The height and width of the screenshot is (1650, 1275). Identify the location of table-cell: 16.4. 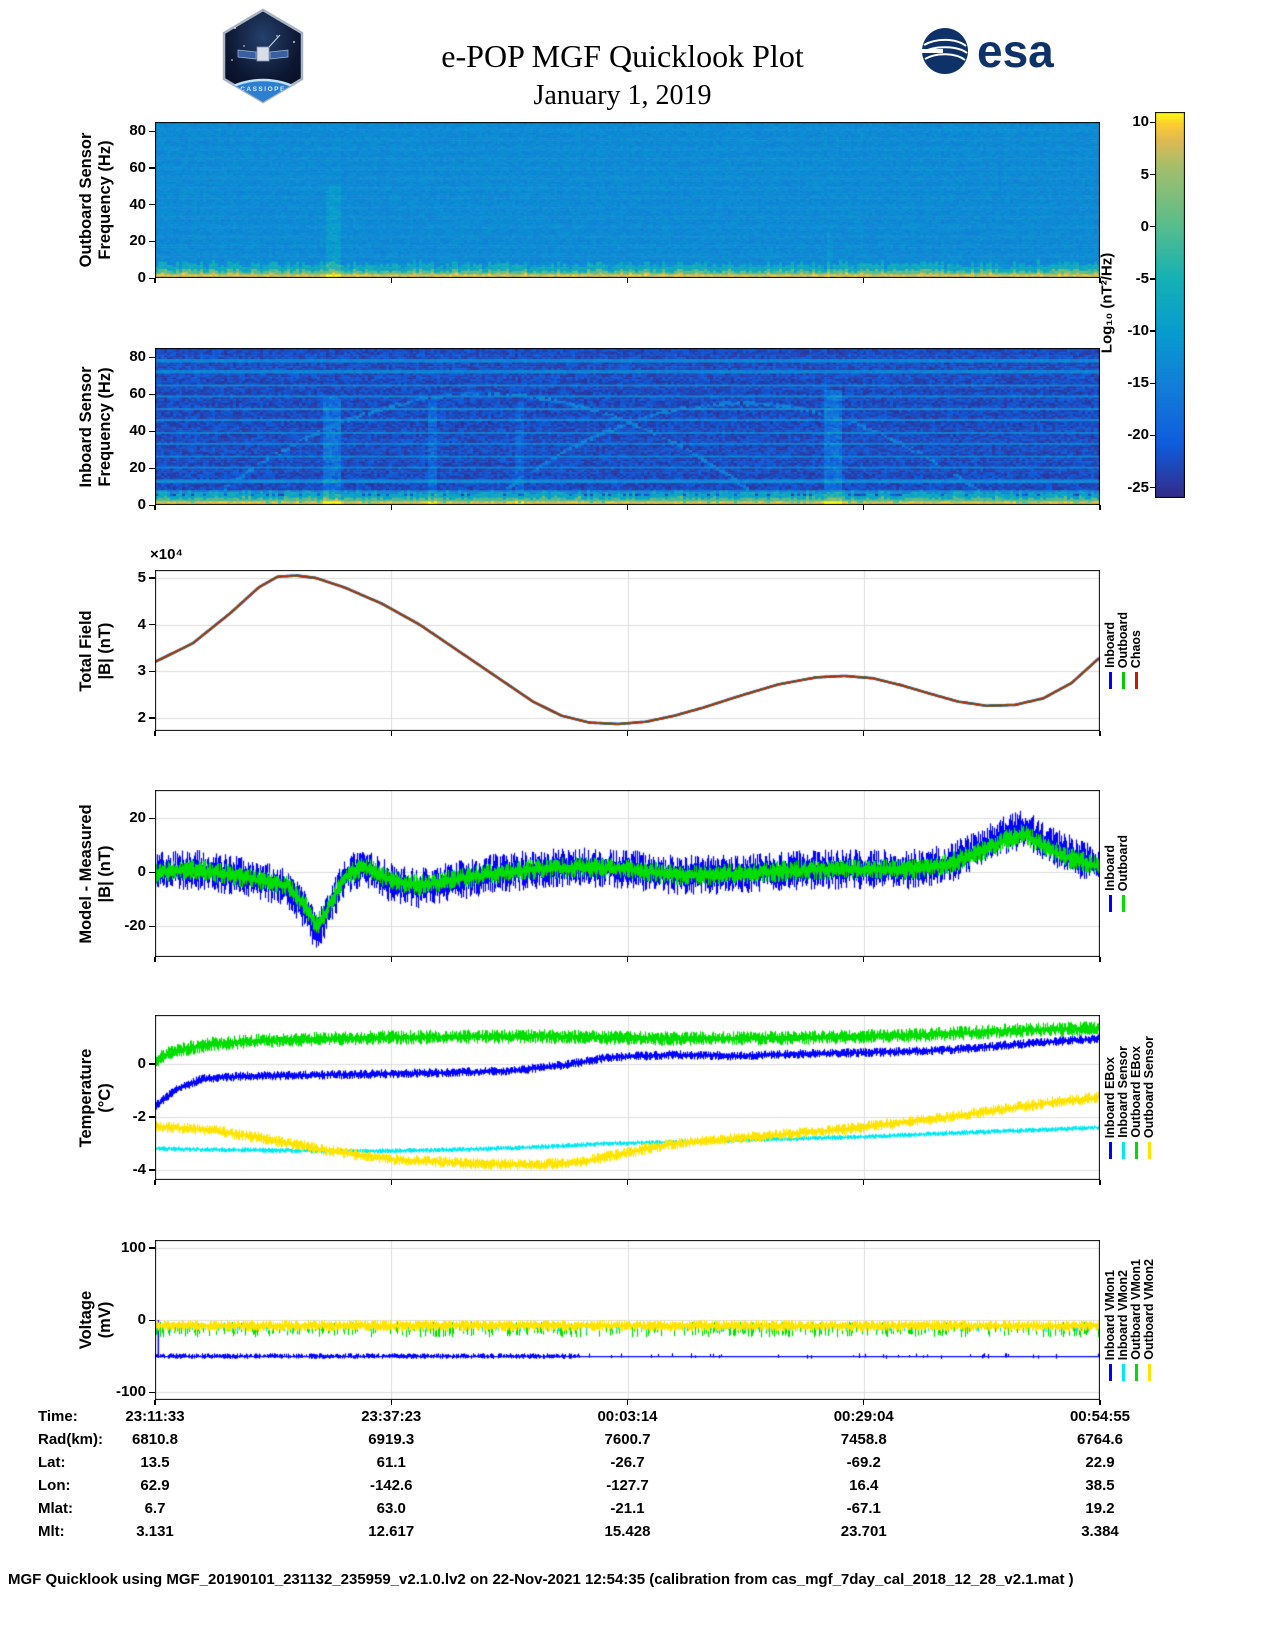
(864, 1485).